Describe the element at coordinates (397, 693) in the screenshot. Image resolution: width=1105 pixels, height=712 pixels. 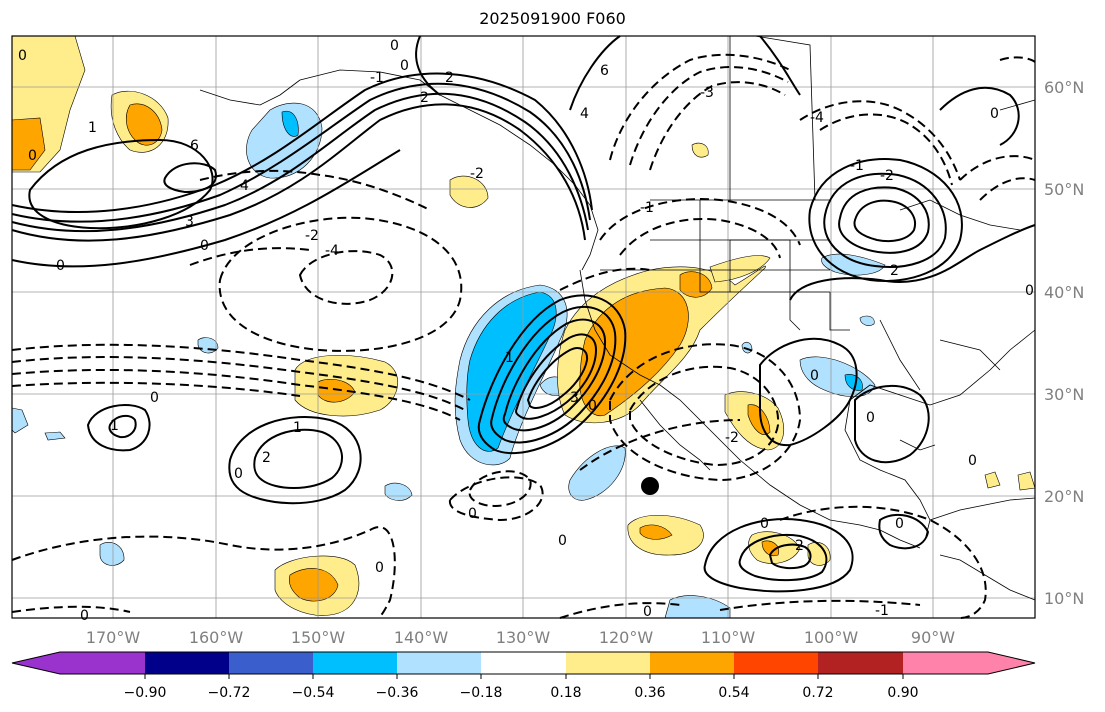
I see `colorbar-tick-label: −0.36` at that location.